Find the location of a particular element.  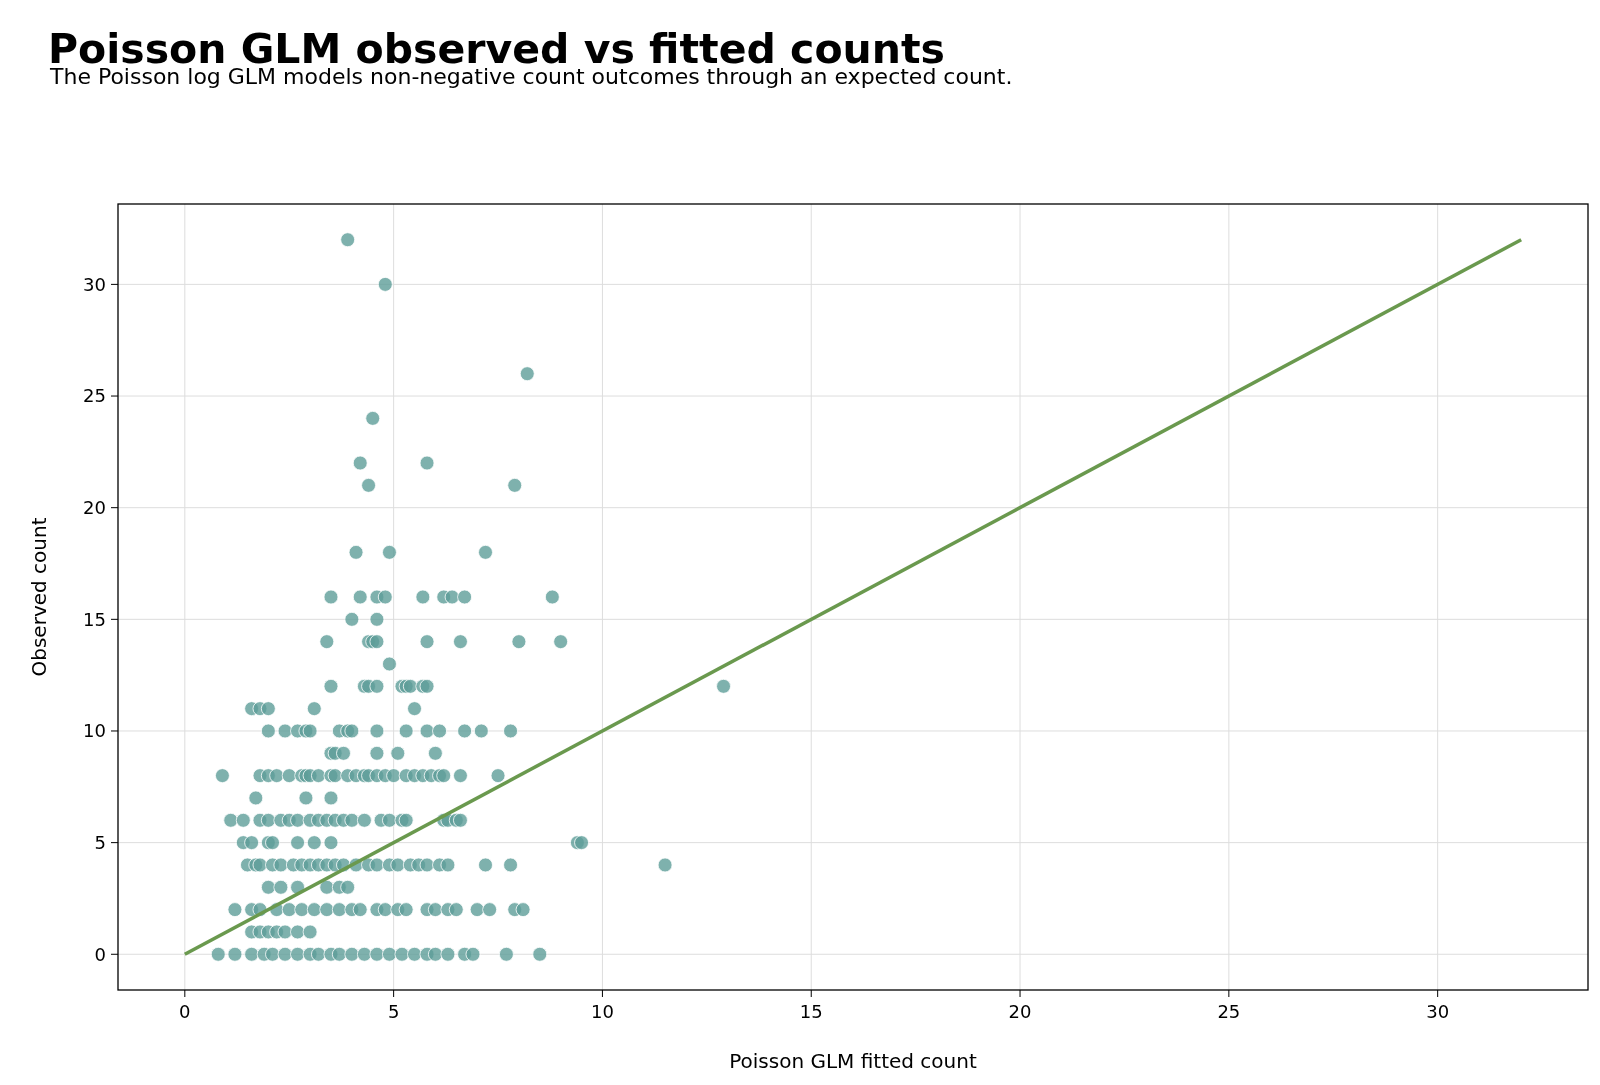

y-axis-title: Observed count is located at coordinates (39, 597).